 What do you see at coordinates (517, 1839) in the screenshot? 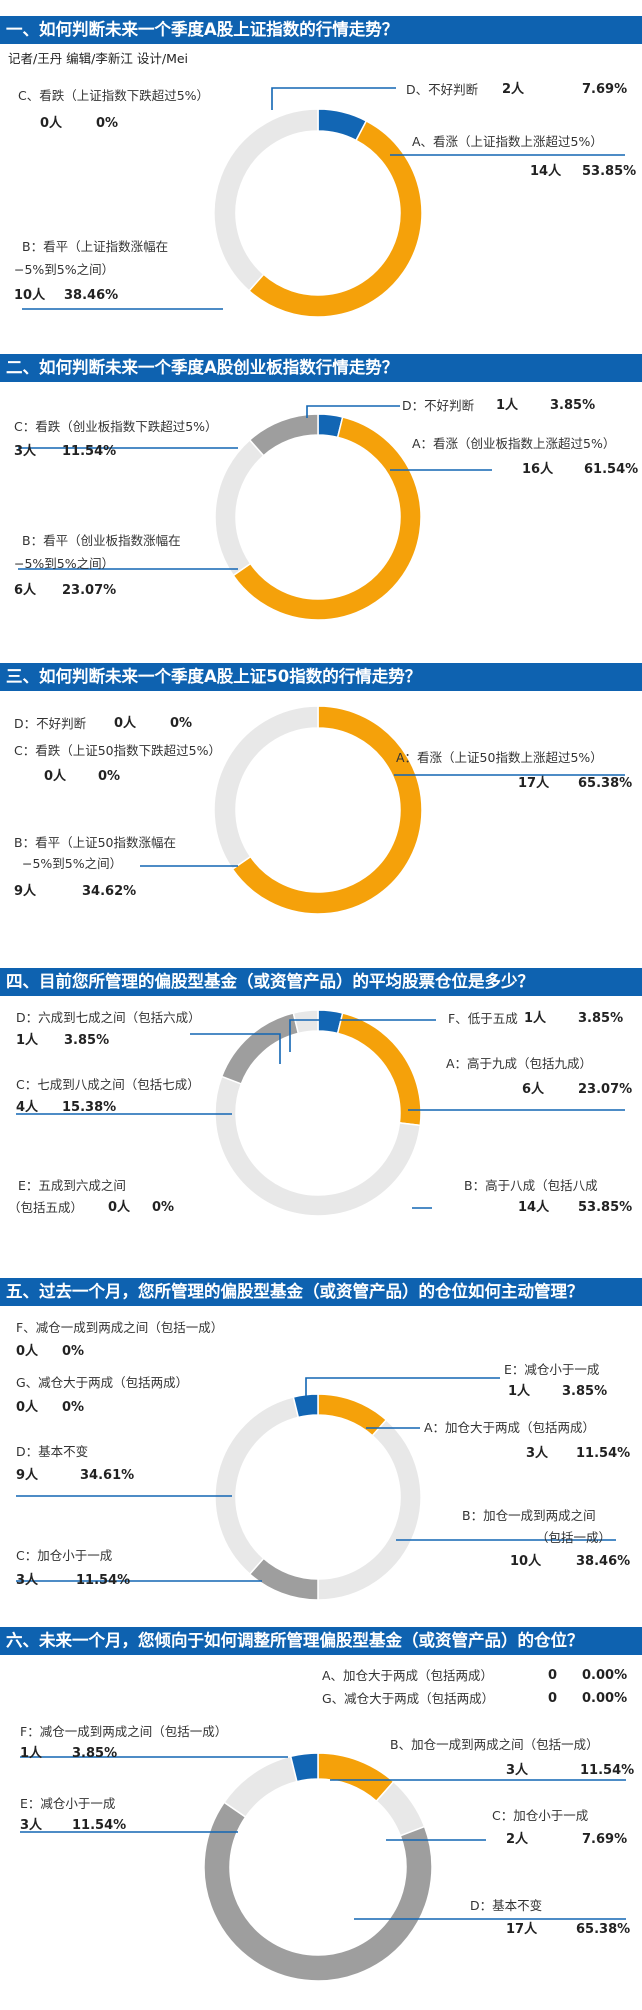
I see `slice-count-c: 2人` at bounding box center [517, 1839].